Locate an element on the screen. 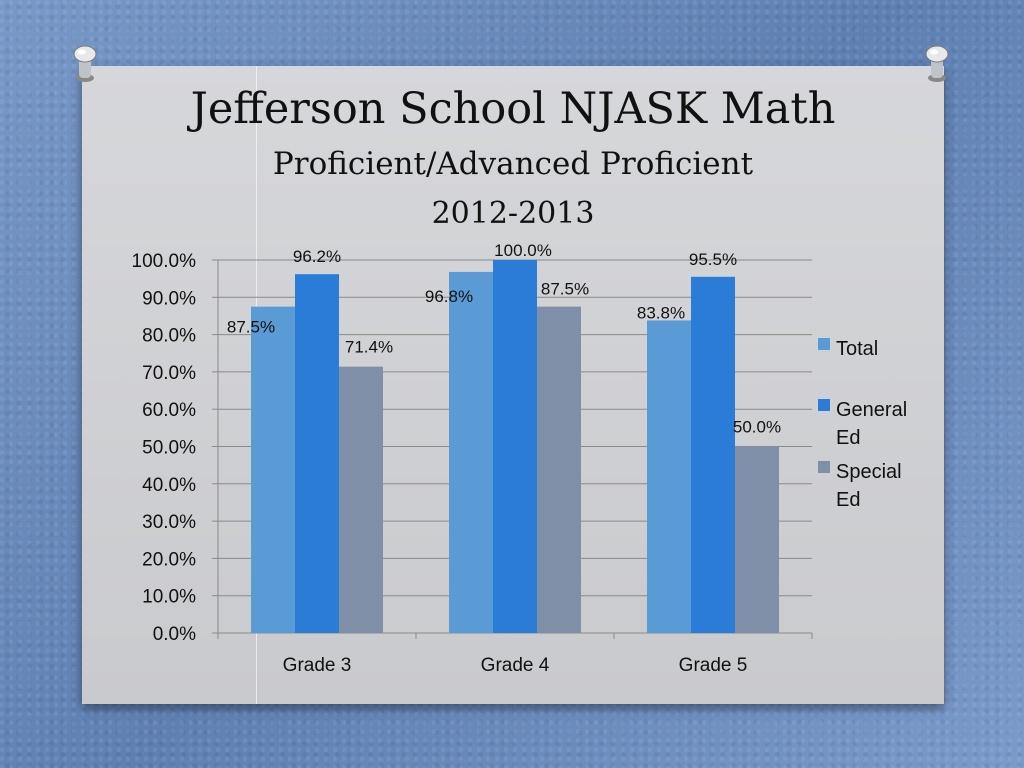 The height and width of the screenshot is (768, 1024). data-label: 100.0% is located at coordinates (523, 250).